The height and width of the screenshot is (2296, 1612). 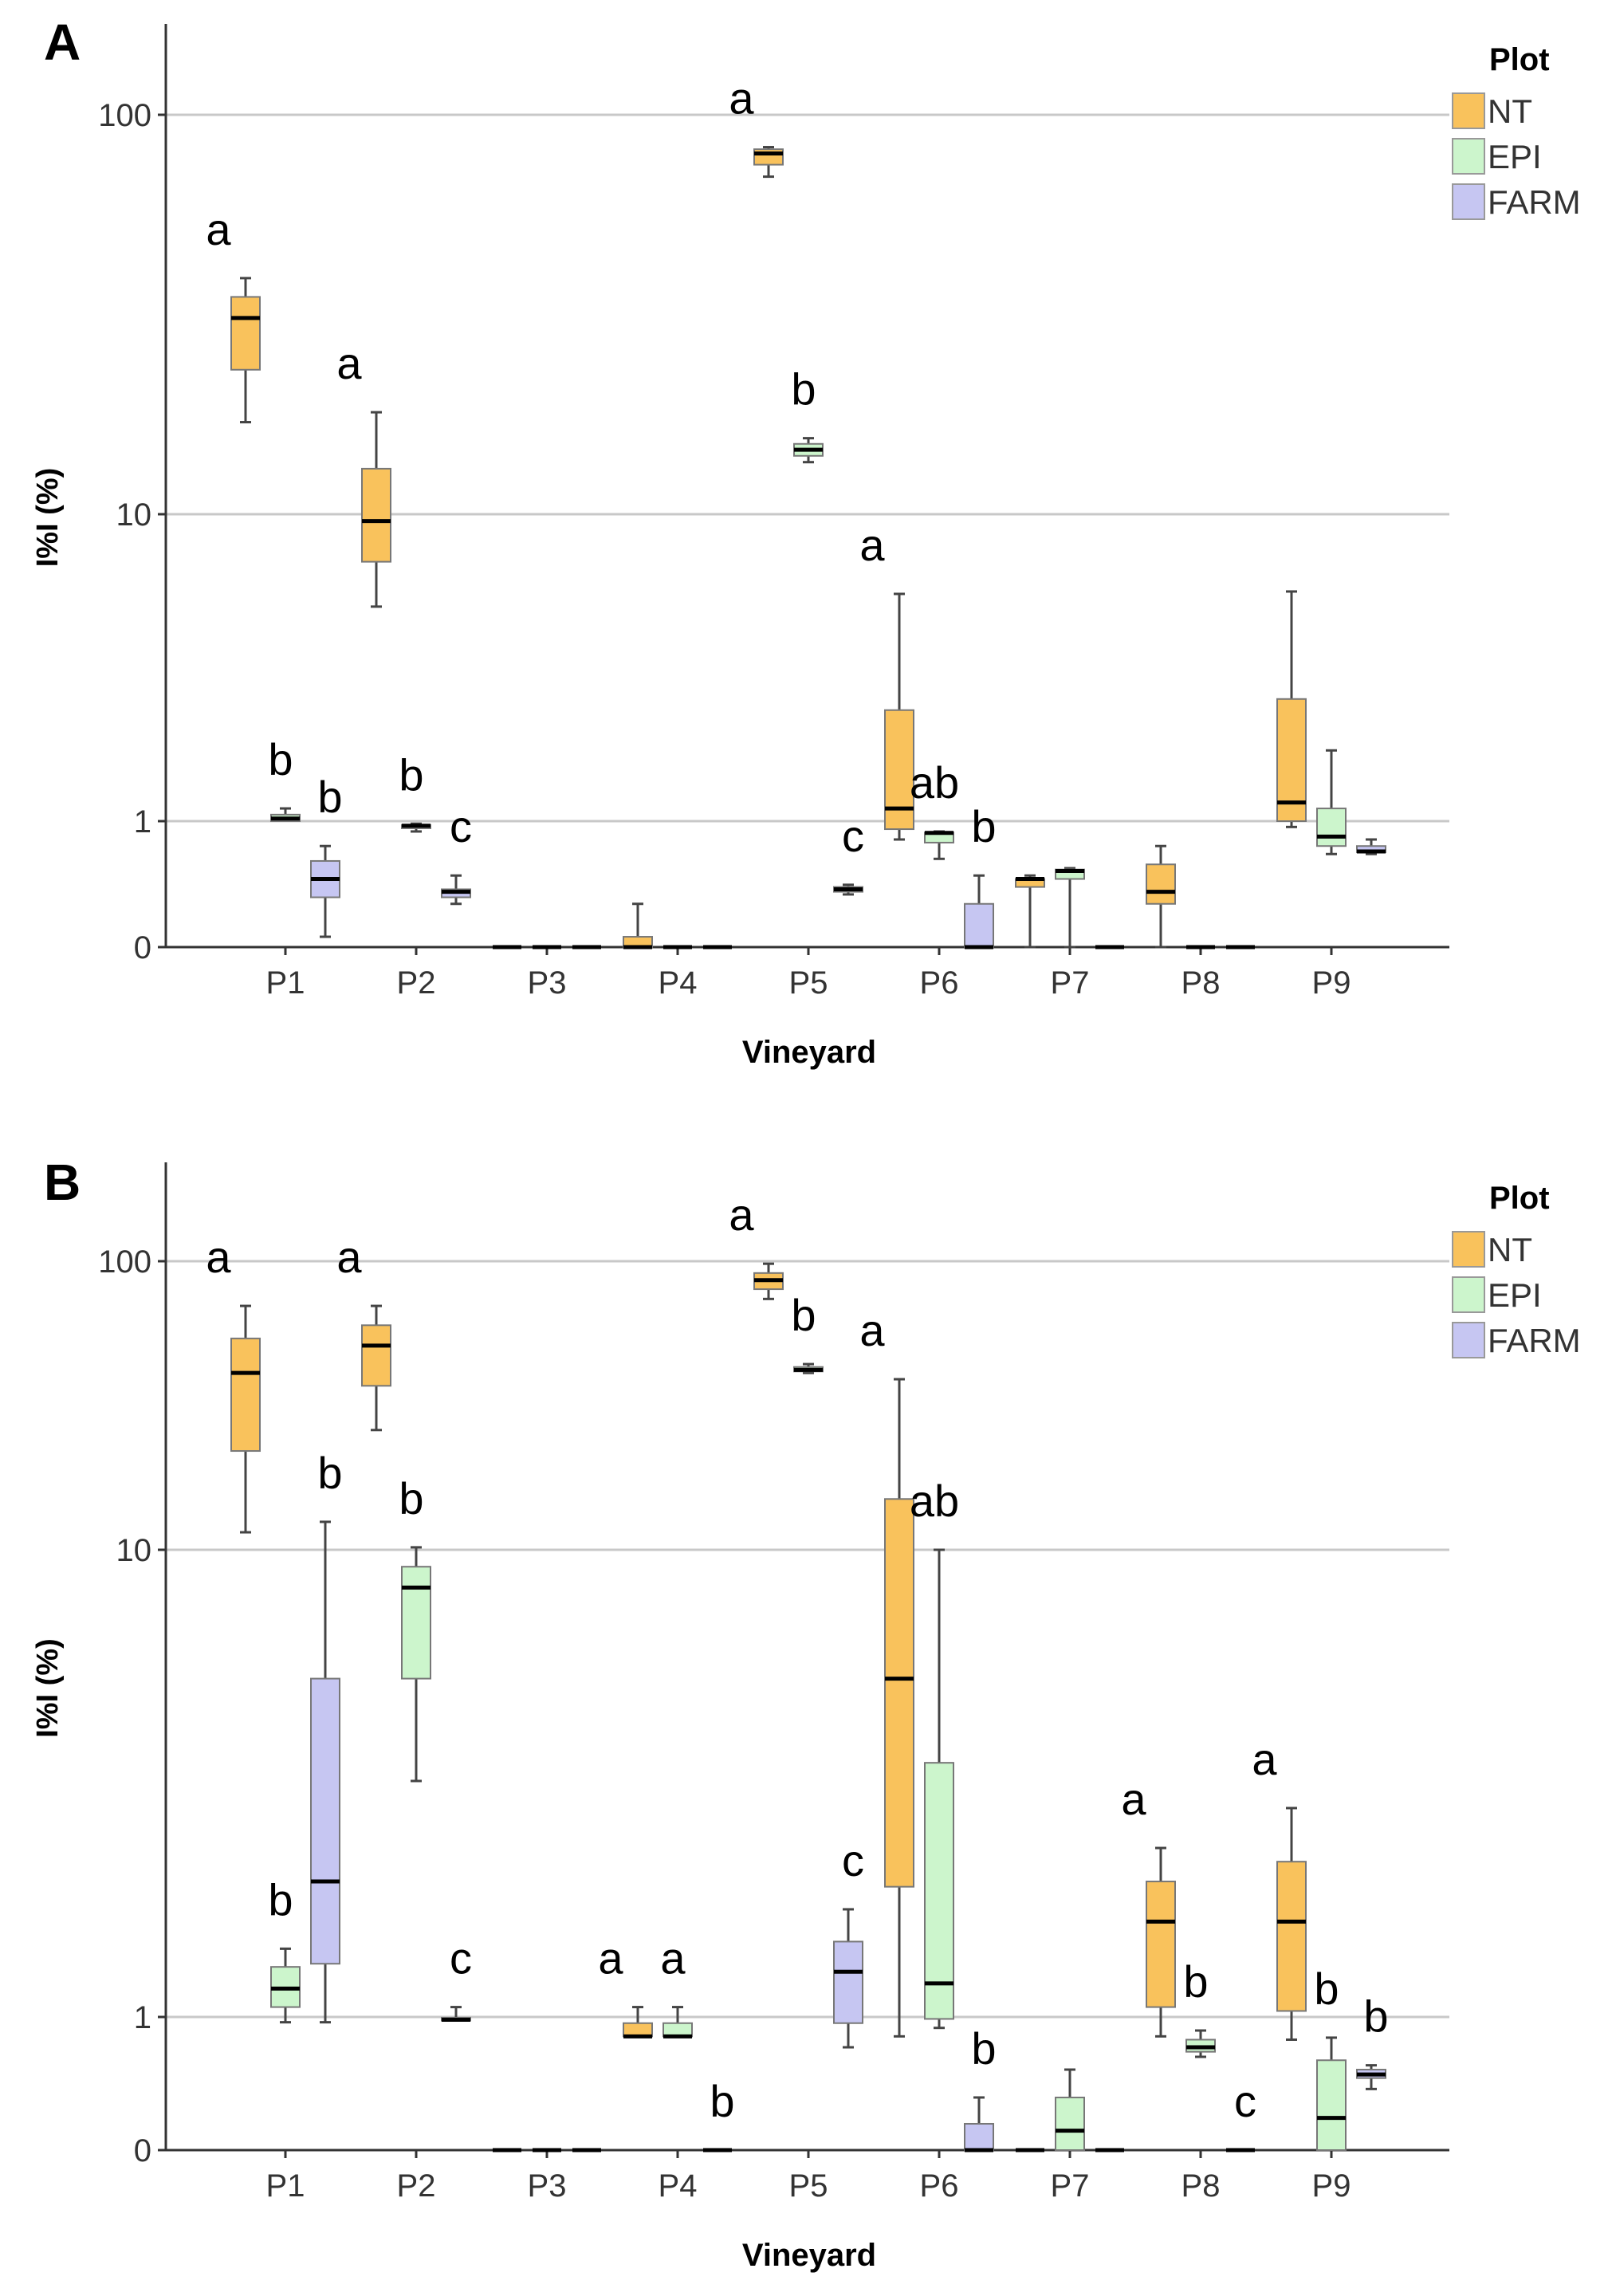 I want to click on legend-swatch-farm, so click(x=1468, y=1340).